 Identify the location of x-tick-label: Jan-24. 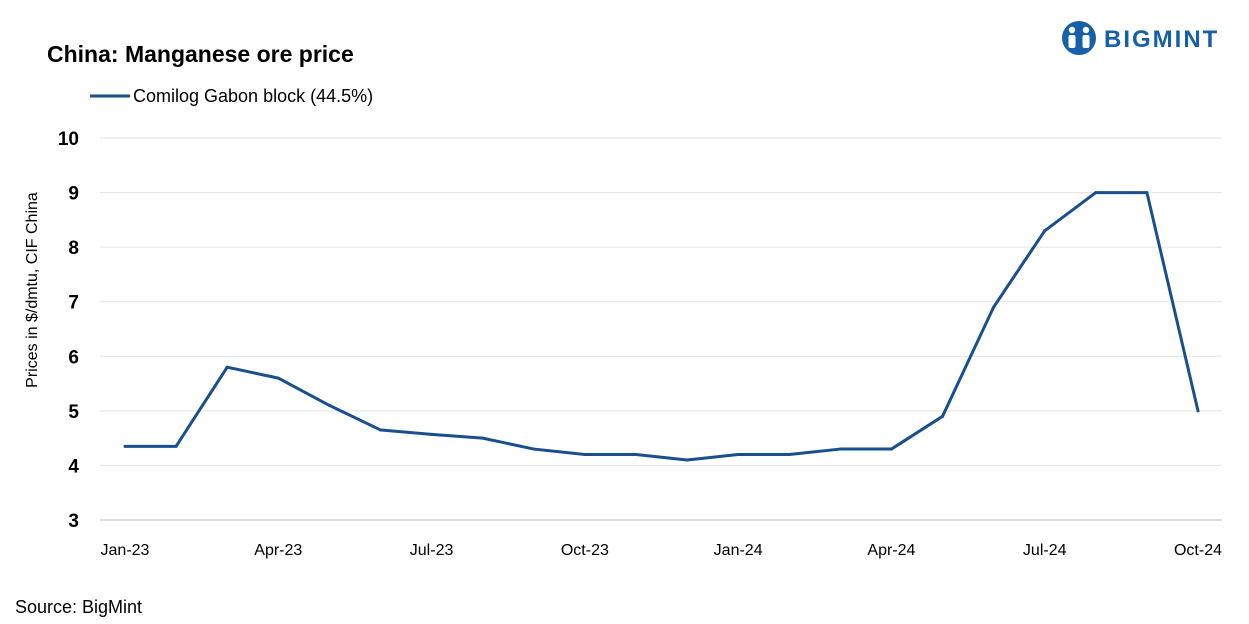
(738, 550).